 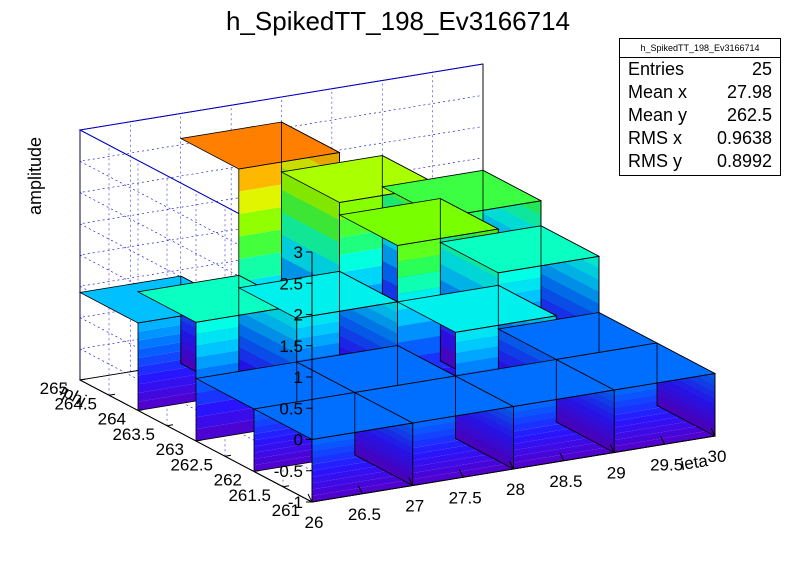 I want to click on y-tick-label: 262, so click(x=228, y=480).